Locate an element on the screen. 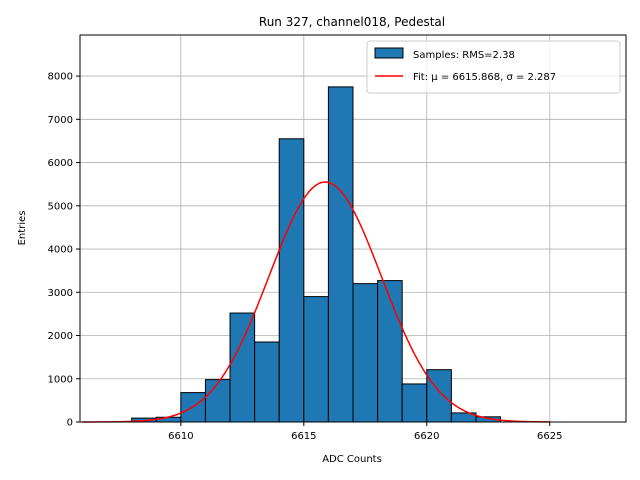  y-tick-label: 2000 is located at coordinates (60, 336).